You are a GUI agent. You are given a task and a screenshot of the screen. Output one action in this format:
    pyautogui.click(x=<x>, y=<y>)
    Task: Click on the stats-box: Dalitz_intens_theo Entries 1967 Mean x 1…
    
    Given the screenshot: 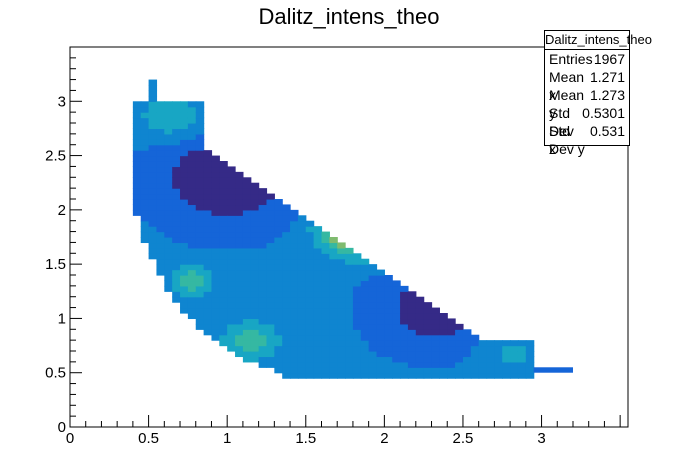 What is the action you would take?
    pyautogui.click(x=598, y=93)
    